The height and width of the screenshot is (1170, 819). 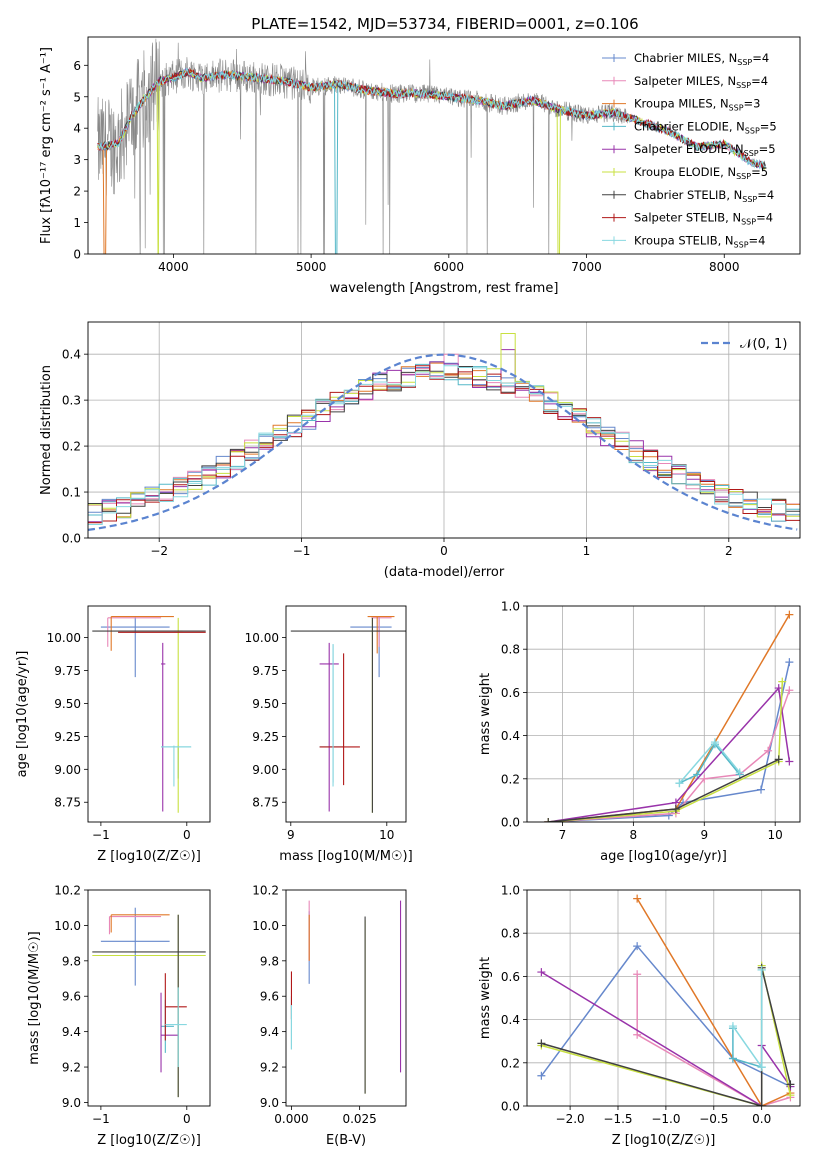 I want to click on x-axis-label: Z [log10(Z/Z☉)], so click(x=149, y=856).